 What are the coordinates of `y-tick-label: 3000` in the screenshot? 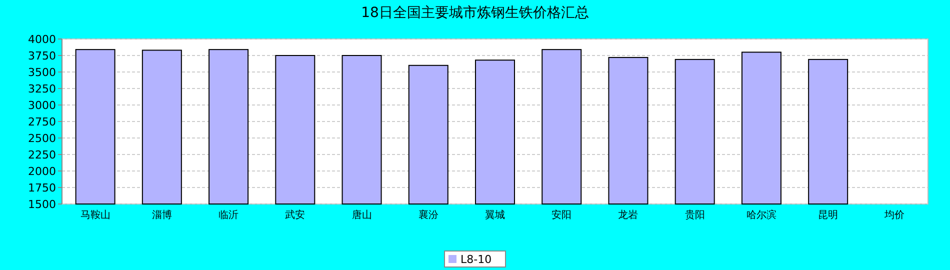 It's located at (42, 105).